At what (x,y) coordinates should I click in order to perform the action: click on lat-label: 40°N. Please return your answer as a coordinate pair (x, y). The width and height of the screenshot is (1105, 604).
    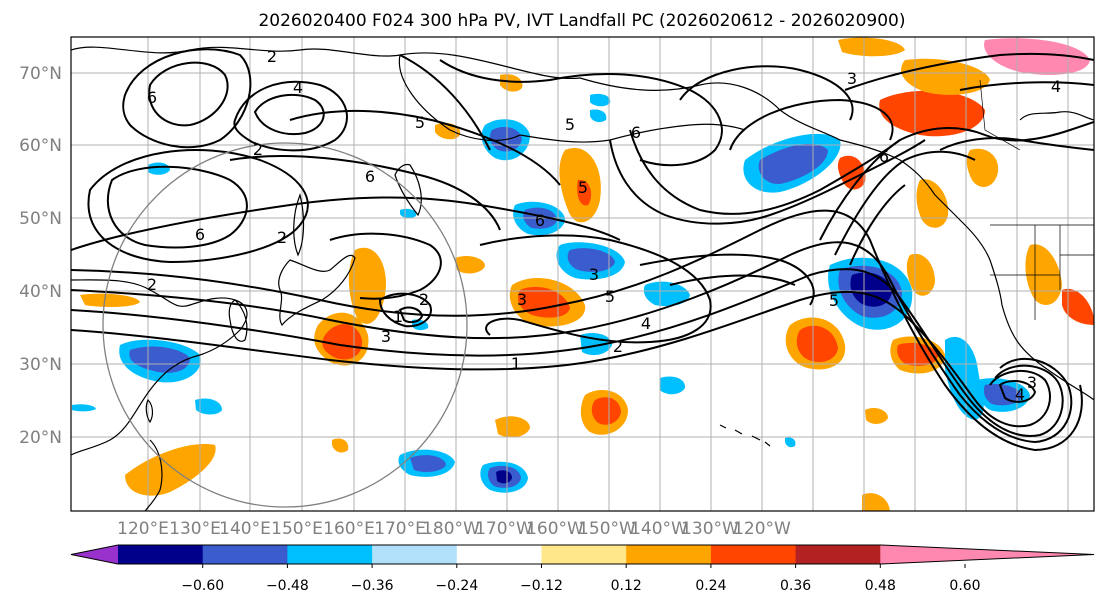
    Looking at the image, I should click on (40, 292).